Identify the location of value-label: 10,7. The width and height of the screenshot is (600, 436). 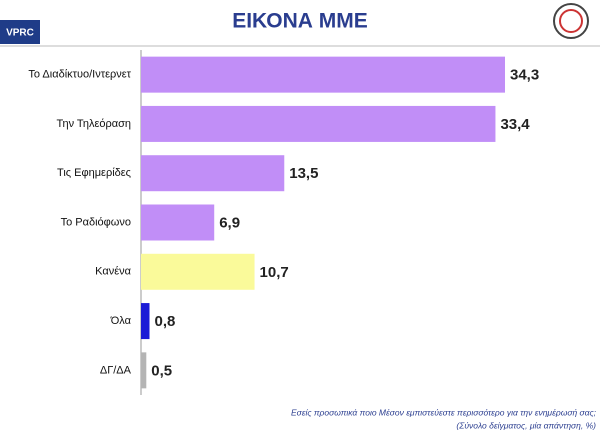
(274, 272).